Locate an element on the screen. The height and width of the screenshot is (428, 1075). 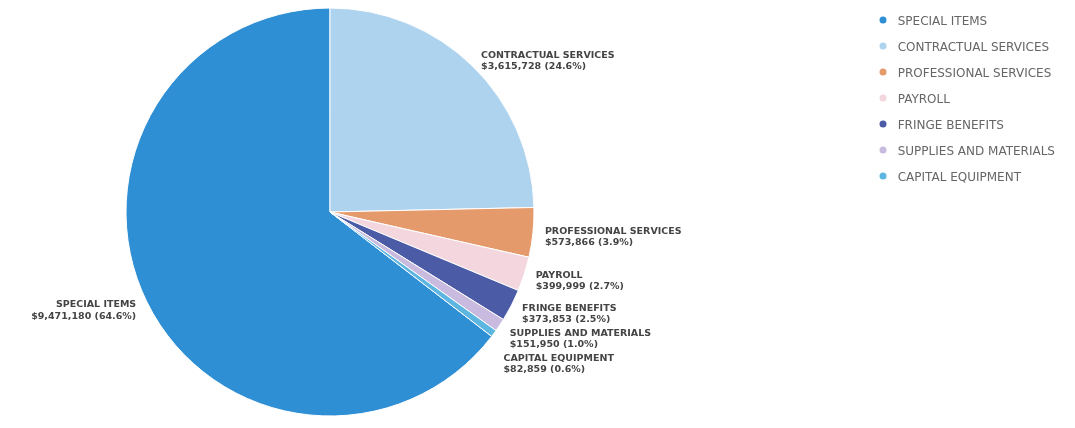
slice-label: FRINGE BENEFITS is located at coordinates (569, 307).